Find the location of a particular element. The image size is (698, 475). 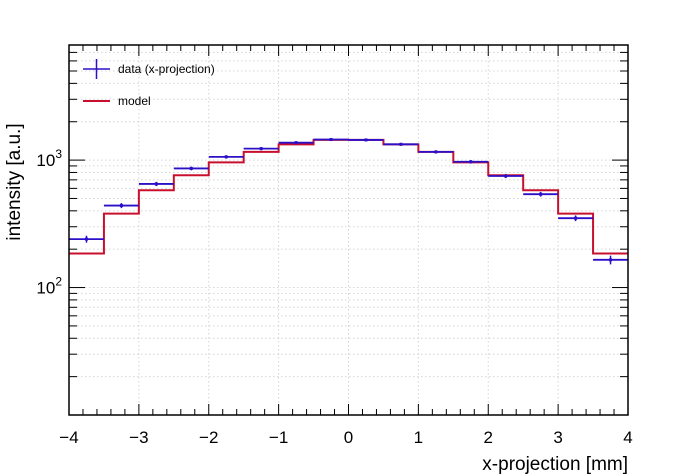

x-tick-label: 0 is located at coordinates (348, 437).